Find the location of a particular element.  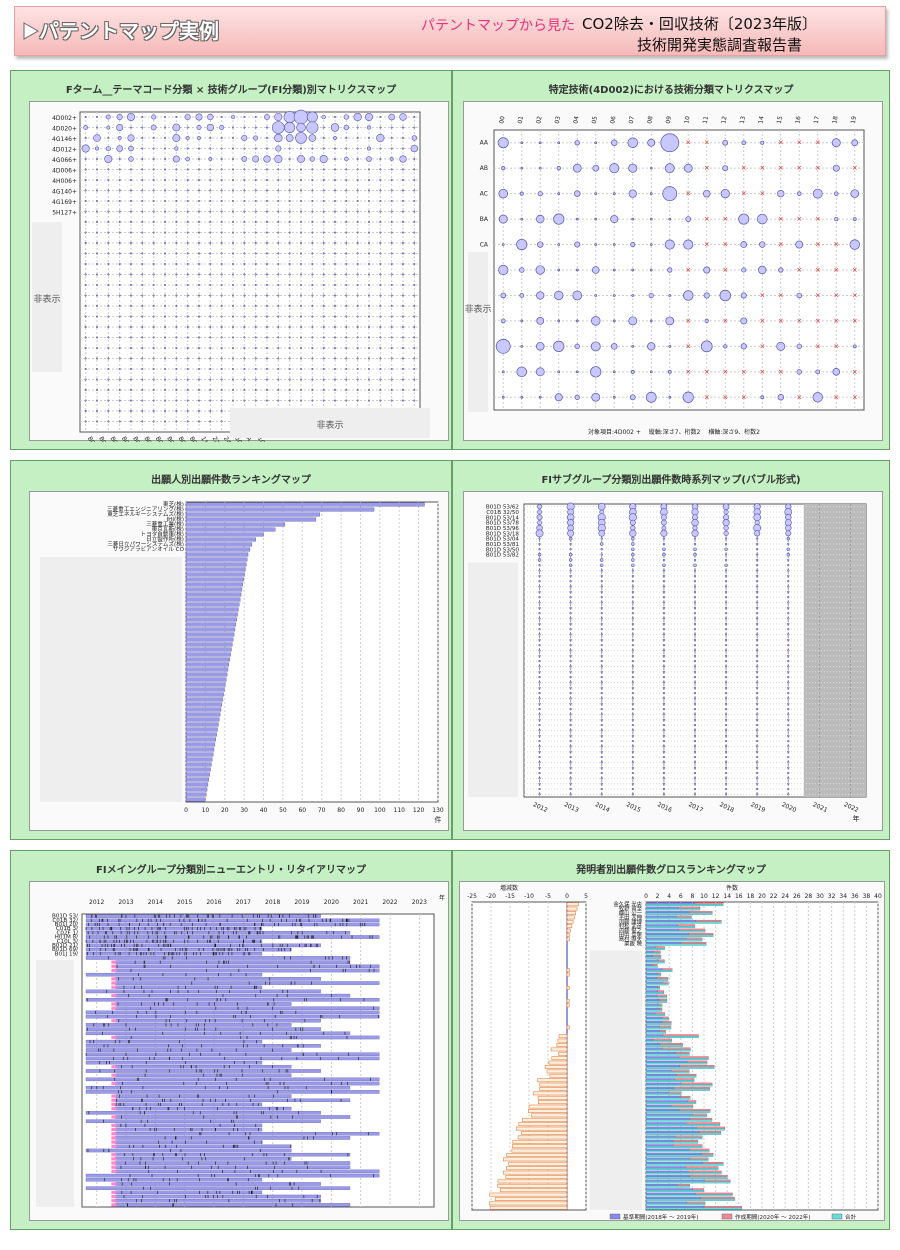

col-label: 14 is located at coordinates (761, 119).